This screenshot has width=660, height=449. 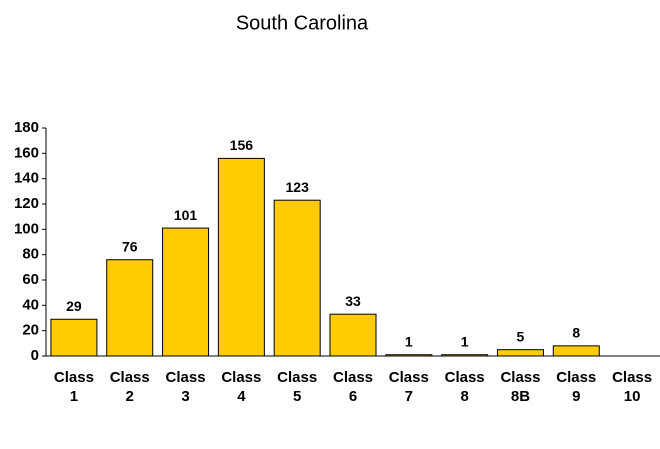 I want to click on value-label: 33, so click(x=353, y=301).